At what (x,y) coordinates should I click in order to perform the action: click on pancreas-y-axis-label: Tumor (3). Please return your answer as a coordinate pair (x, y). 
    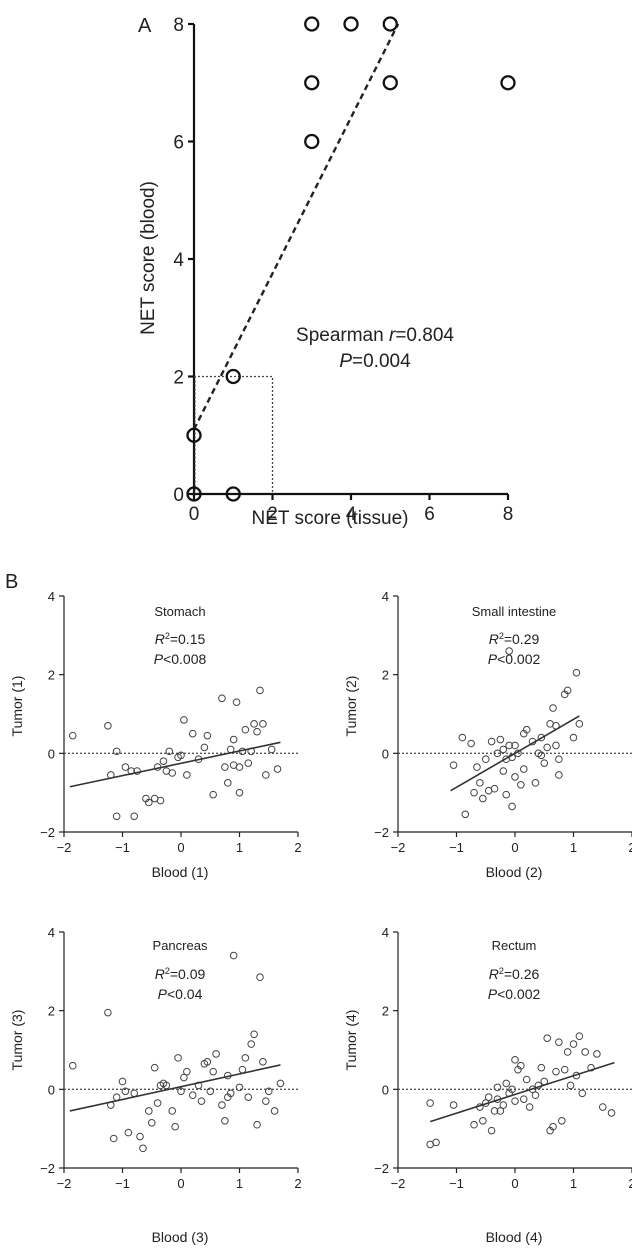
    Looking at the image, I should click on (17, 1040).